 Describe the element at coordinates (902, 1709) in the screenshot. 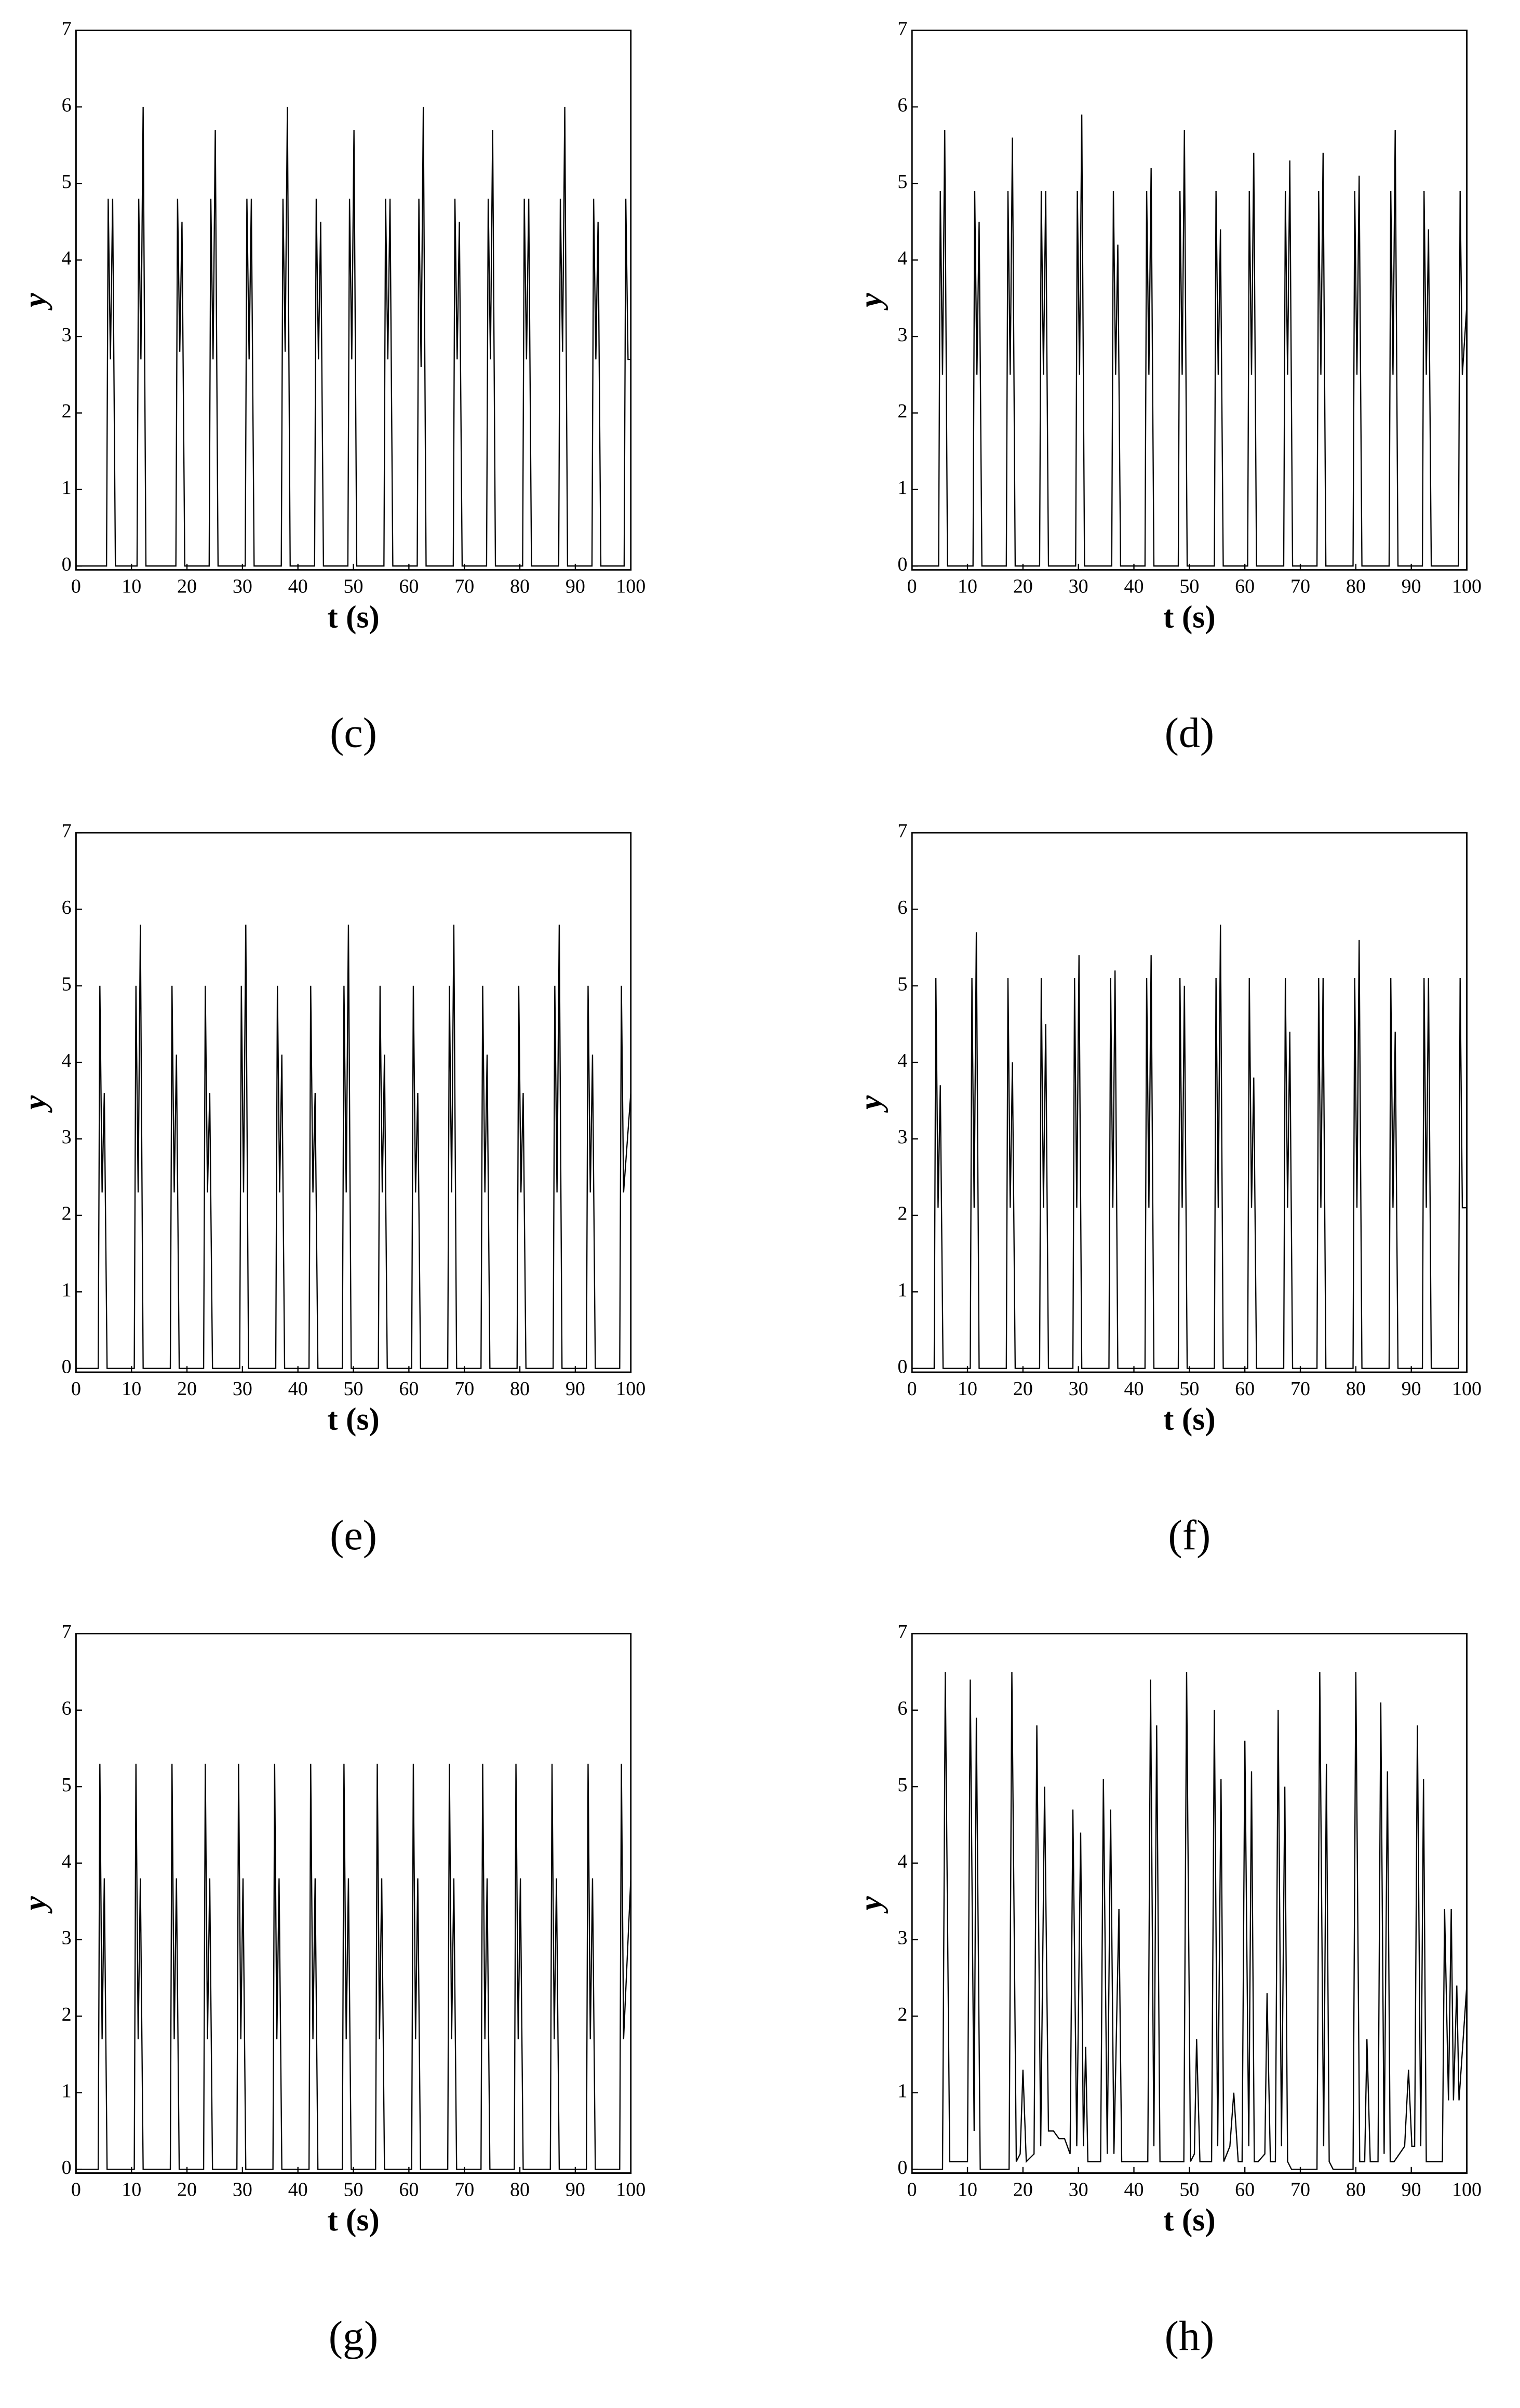

I see `y-tick-label: 6` at that location.